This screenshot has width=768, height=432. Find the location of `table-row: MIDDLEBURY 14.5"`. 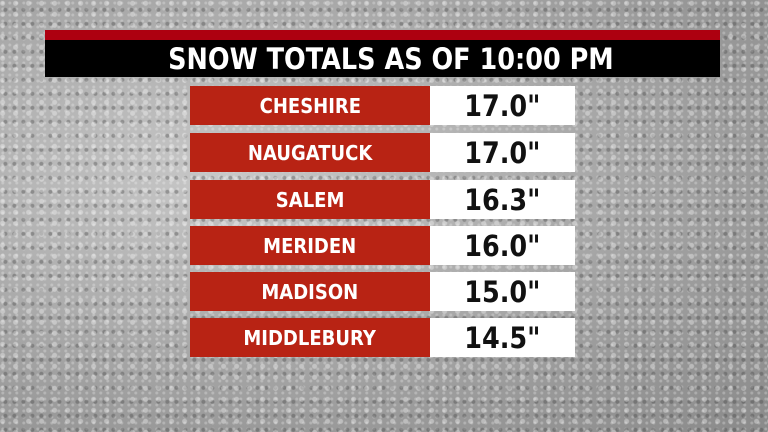

table-row: MIDDLEBURY 14.5" is located at coordinates (382, 337).